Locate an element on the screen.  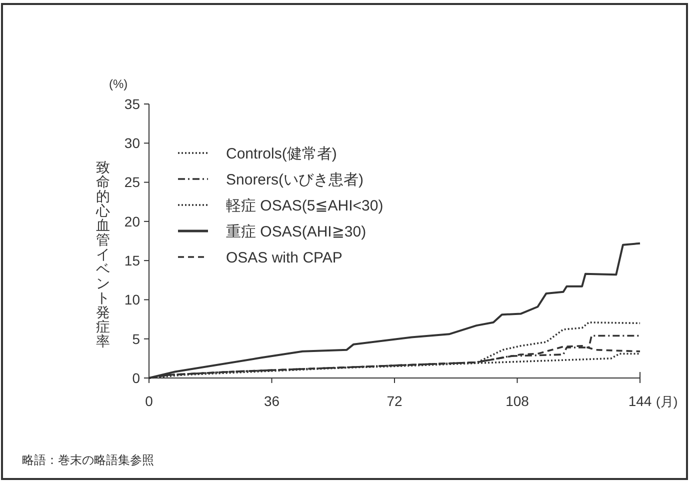
y-tick-label: 30 is located at coordinates (132, 143).